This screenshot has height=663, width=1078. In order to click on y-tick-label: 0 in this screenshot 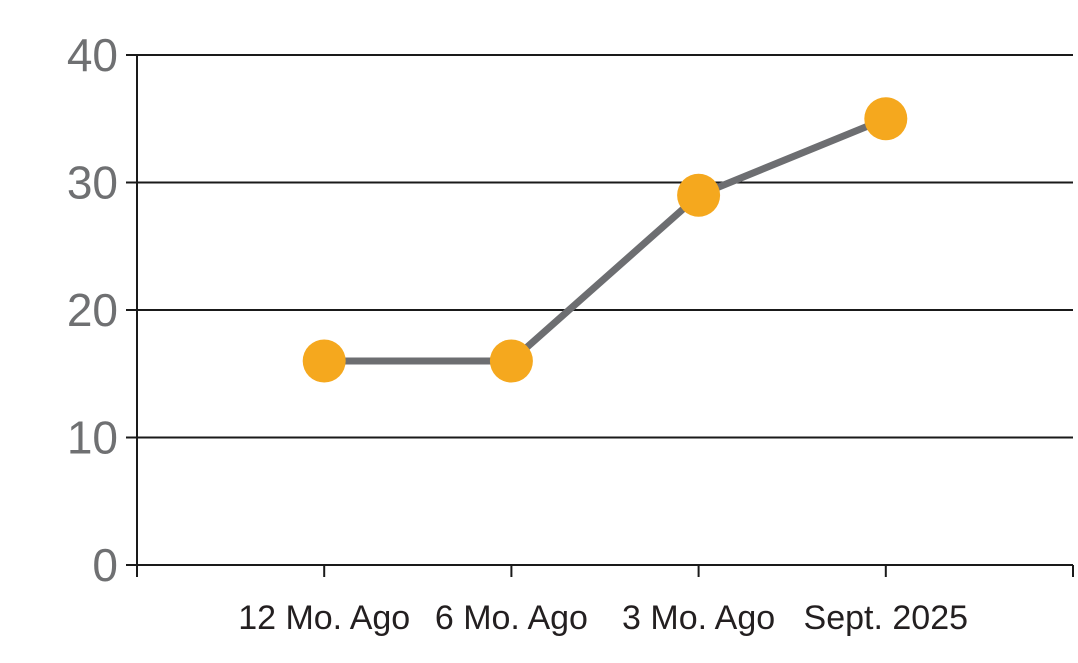, I will do `click(105, 565)`.